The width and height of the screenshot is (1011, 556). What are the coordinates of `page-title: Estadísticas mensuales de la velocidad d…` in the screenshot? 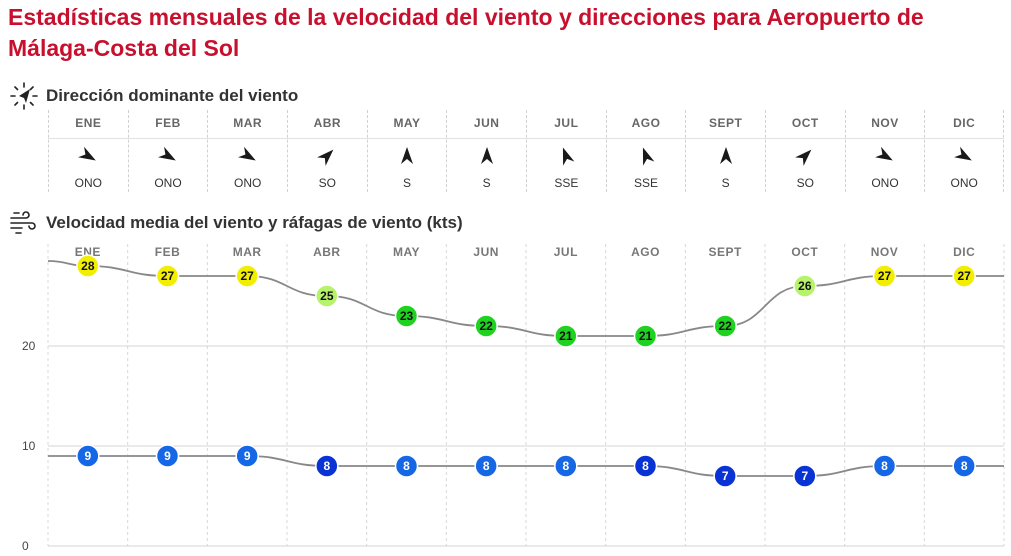 It's located at (466, 32).